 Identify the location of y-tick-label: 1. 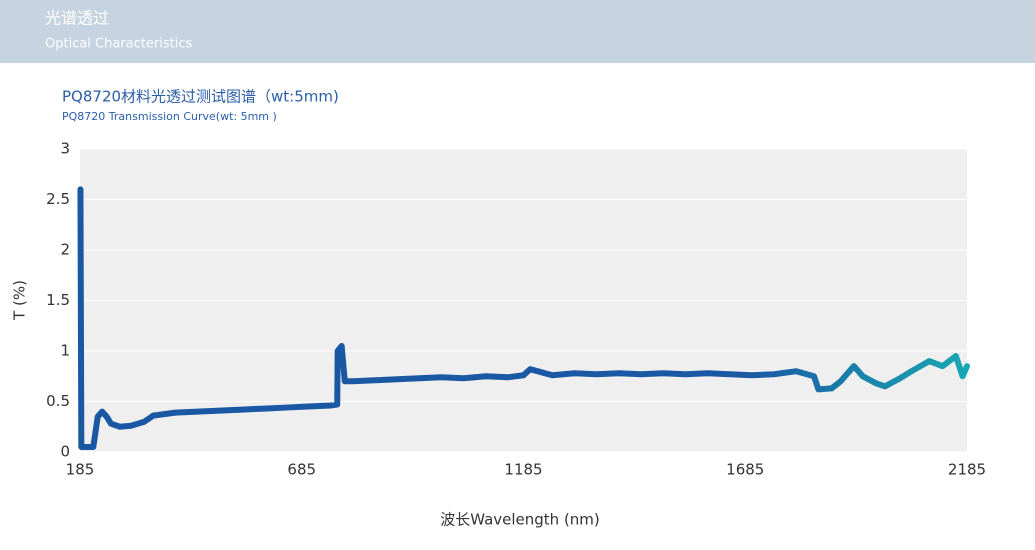
(65, 351).